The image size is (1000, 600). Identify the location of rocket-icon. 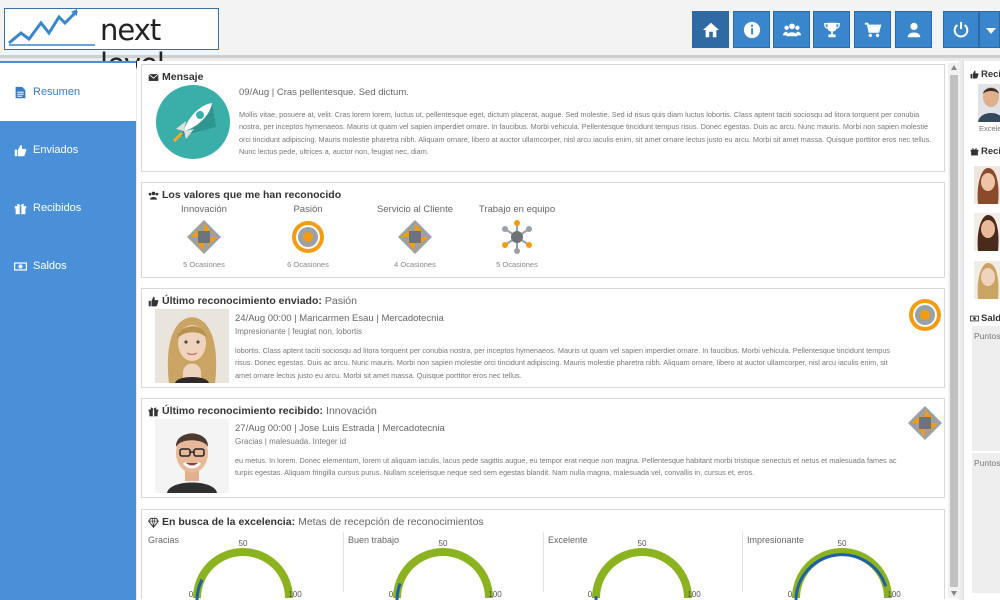
(193, 122).